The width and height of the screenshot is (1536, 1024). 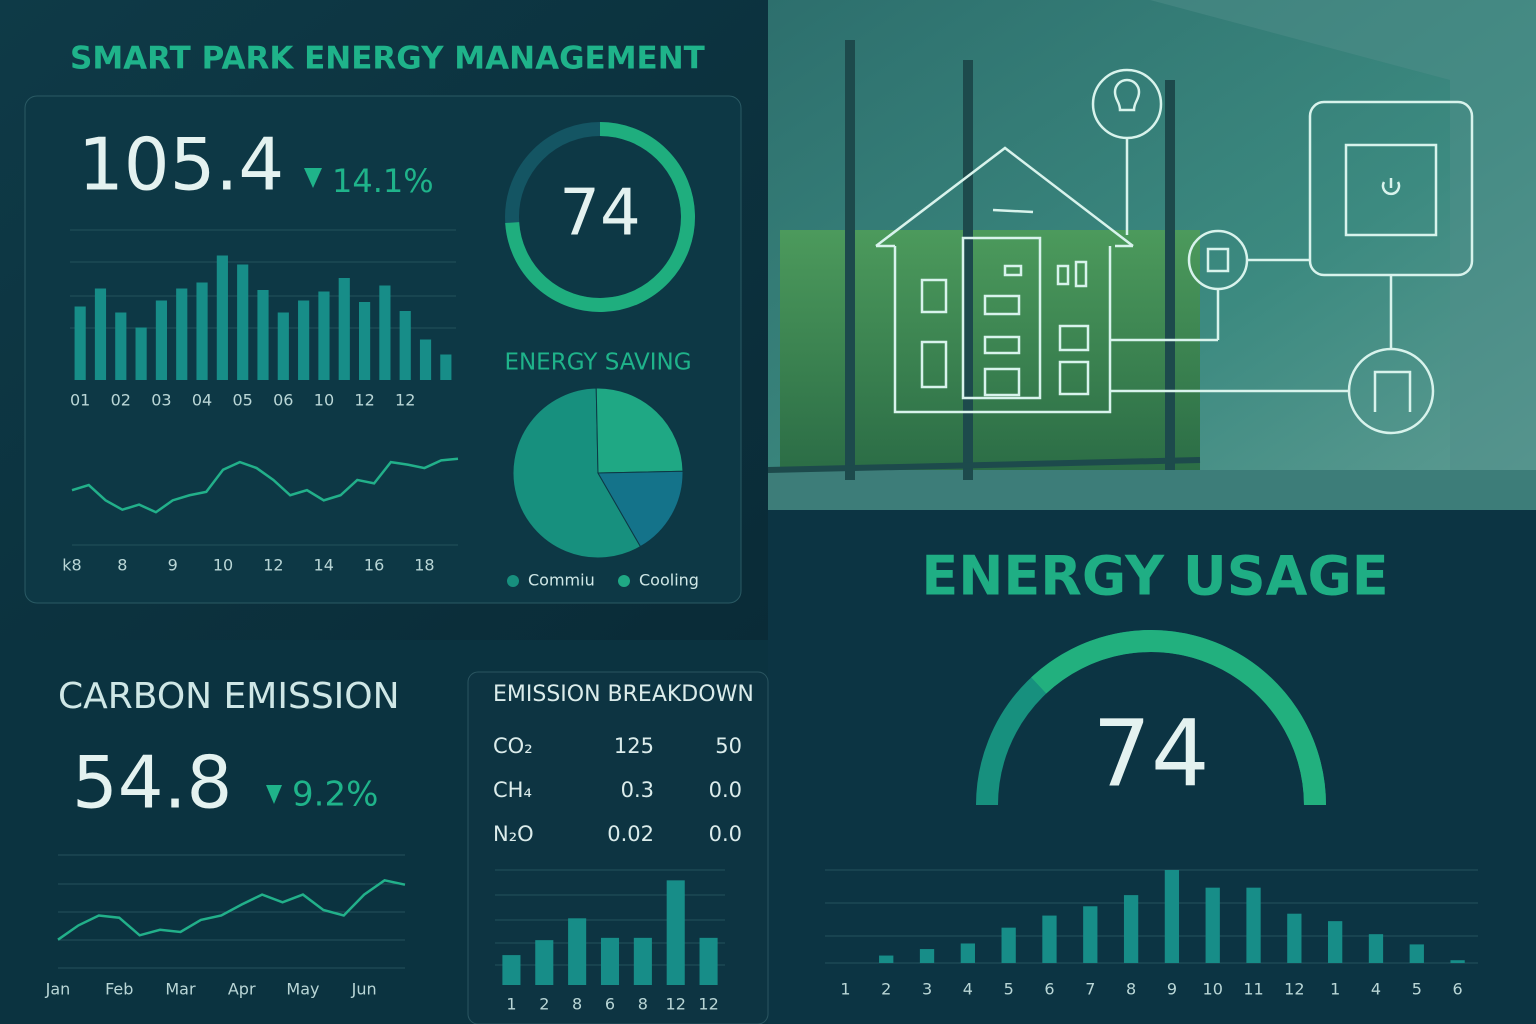 I want to click on x-tick-label: 18, so click(x=424, y=565).